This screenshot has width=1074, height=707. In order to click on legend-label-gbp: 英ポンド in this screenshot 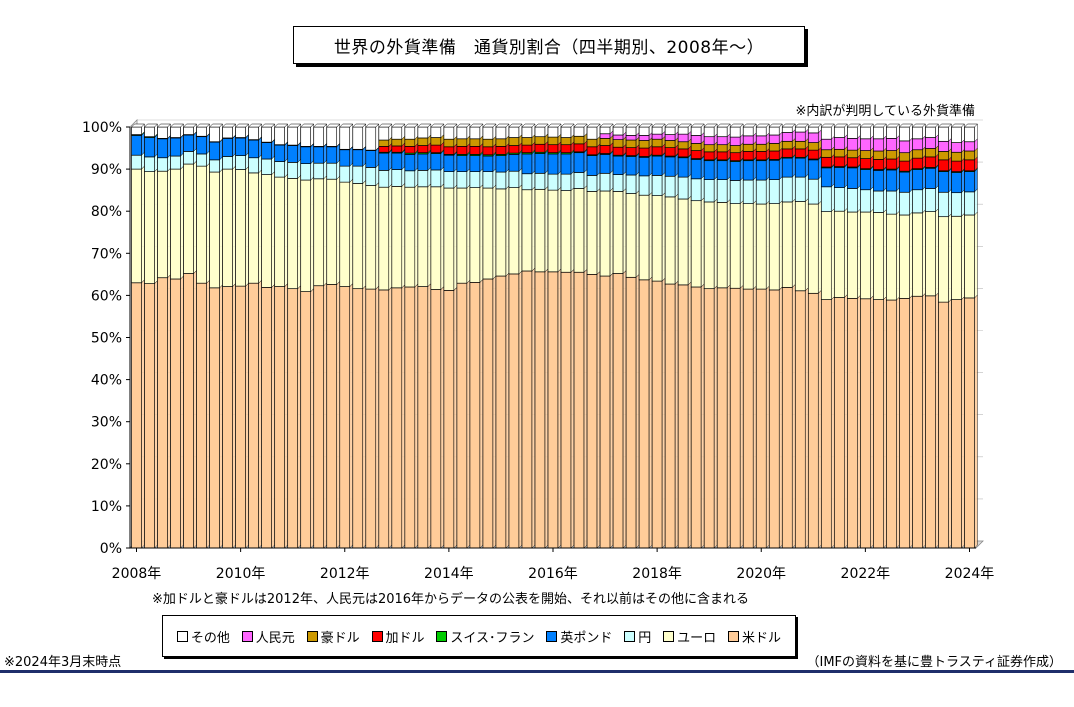, I will do `click(586, 638)`.